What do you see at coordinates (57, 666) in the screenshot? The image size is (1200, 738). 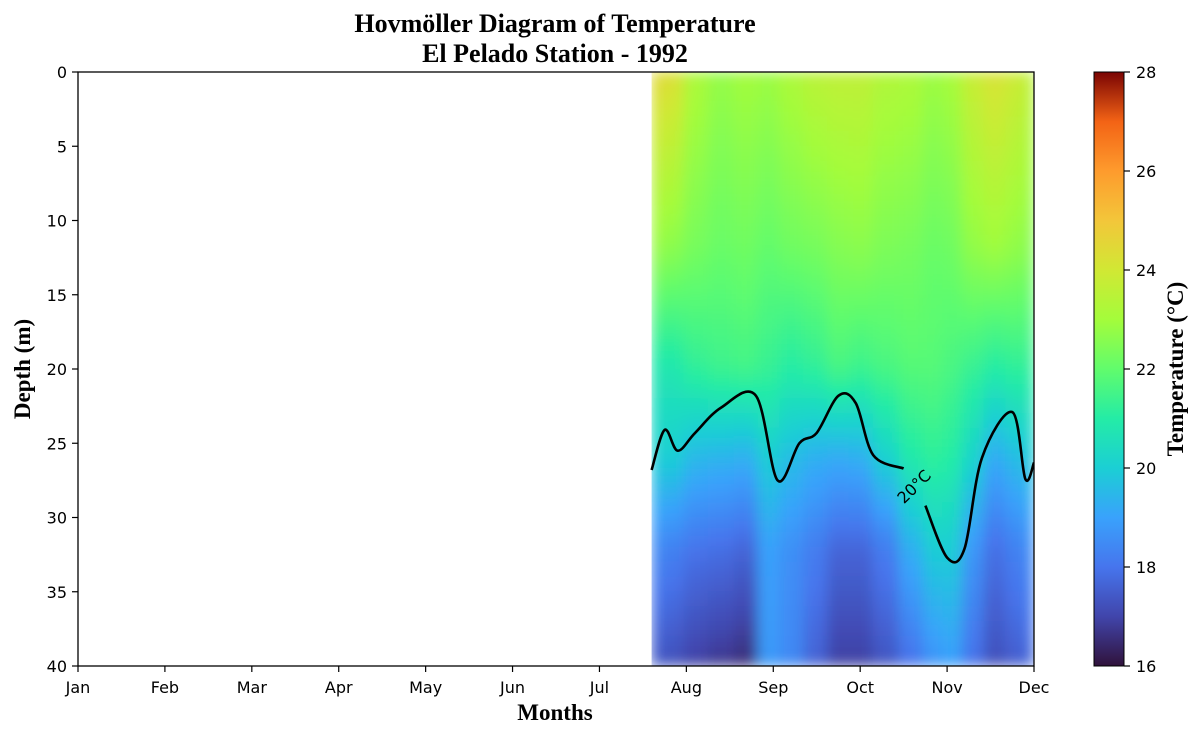 I see `y-tick-label: 40` at bounding box center [57, 666].